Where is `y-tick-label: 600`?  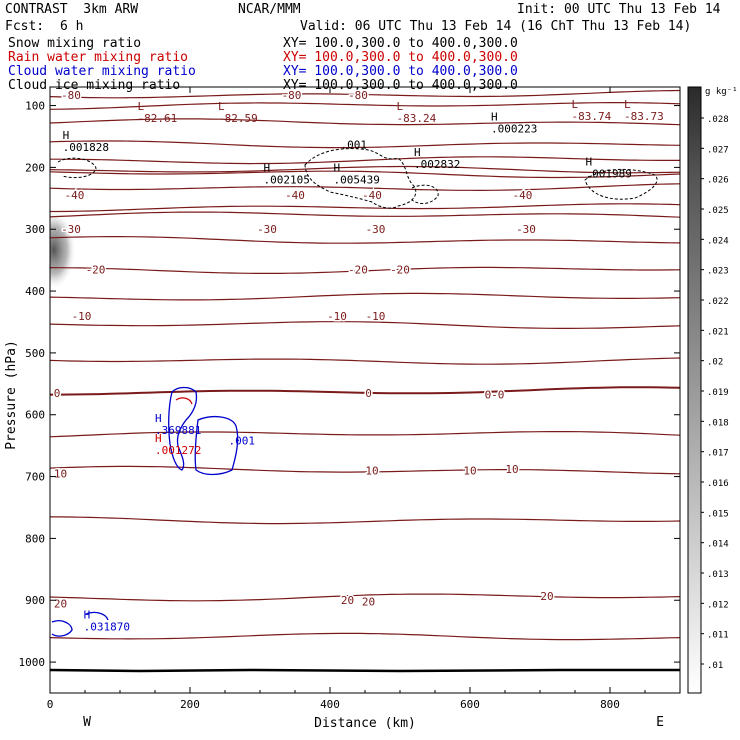
y-tick-label: 600 is located at coordinates (35, 415).